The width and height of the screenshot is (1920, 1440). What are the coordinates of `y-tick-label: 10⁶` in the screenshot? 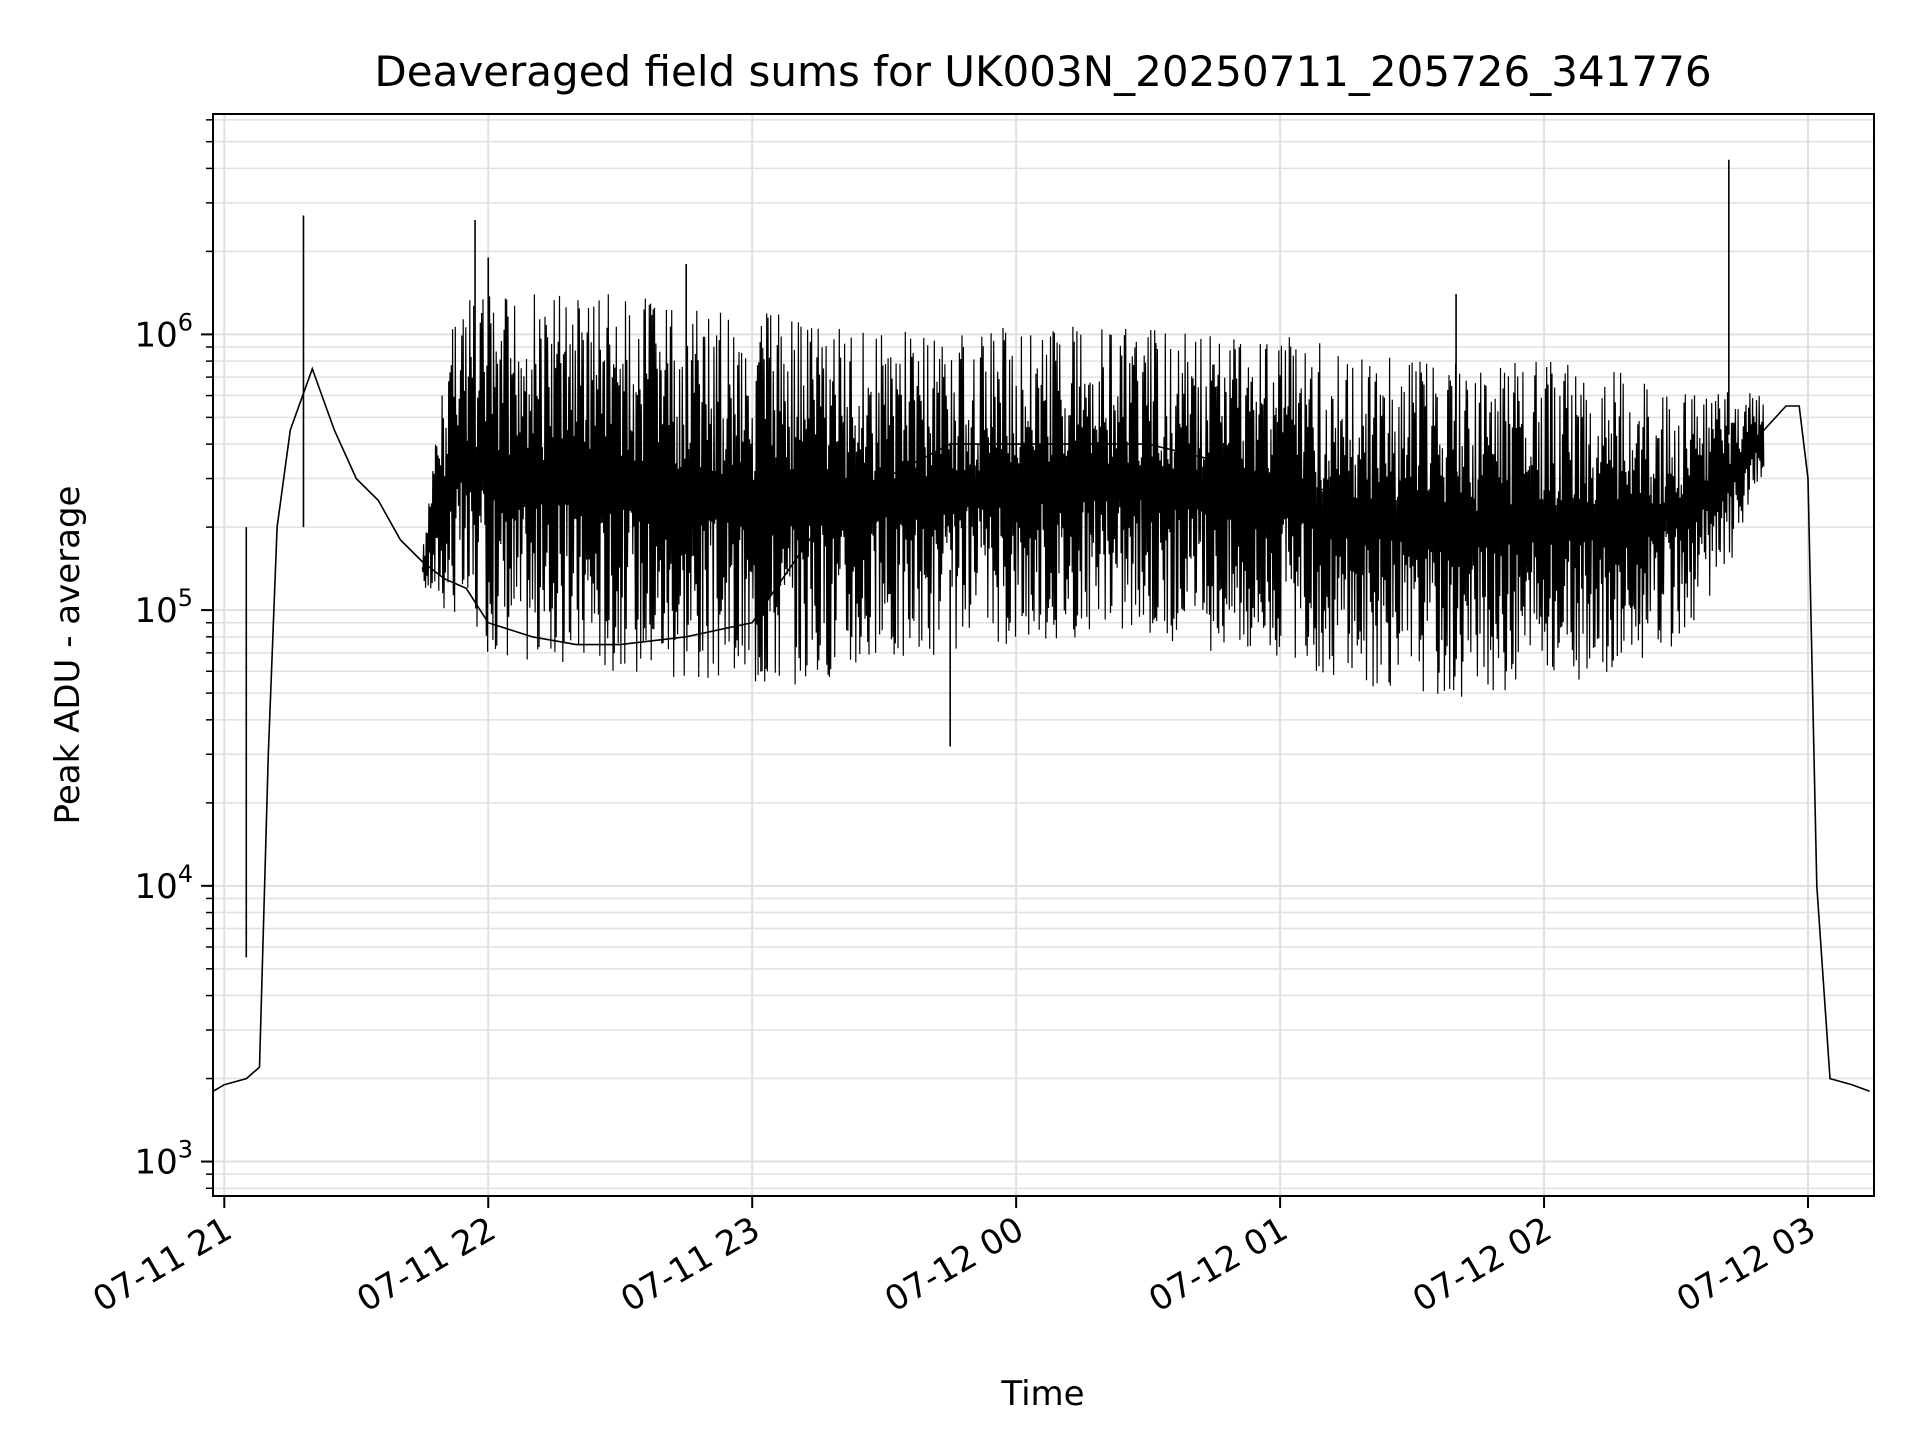 It's located at (163, 331).